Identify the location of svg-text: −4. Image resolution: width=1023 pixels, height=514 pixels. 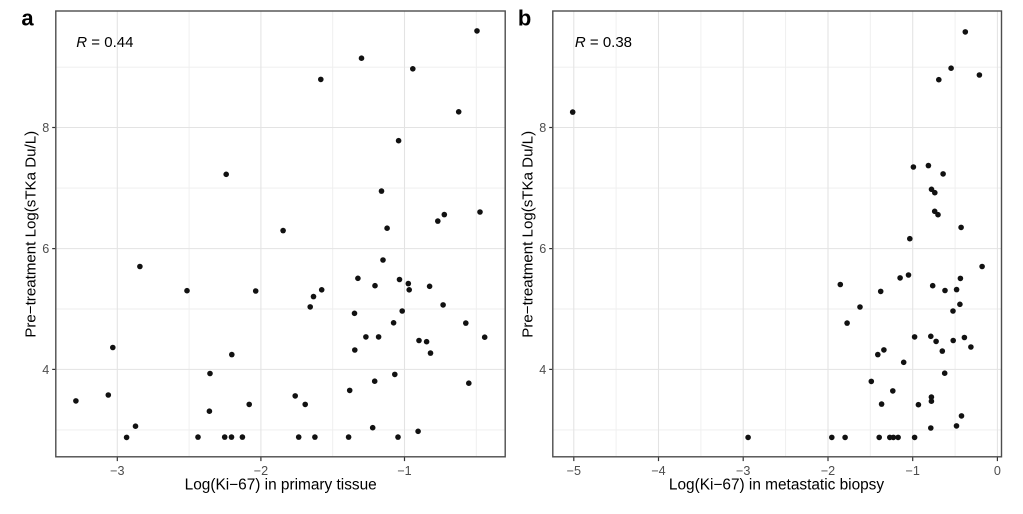
(658, 471).